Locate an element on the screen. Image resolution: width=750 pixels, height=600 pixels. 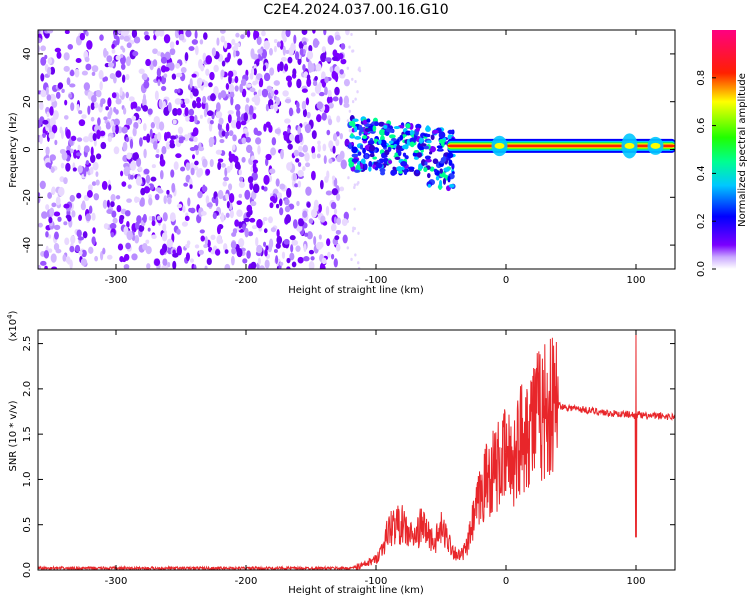
snr-y-scale: (x104) is located at coordinates (12, 325).